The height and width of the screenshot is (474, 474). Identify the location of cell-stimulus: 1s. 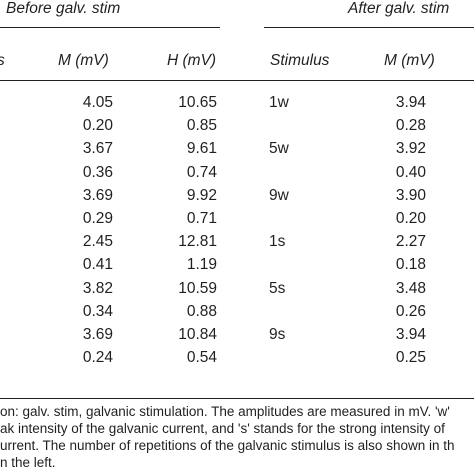
(277, 242).